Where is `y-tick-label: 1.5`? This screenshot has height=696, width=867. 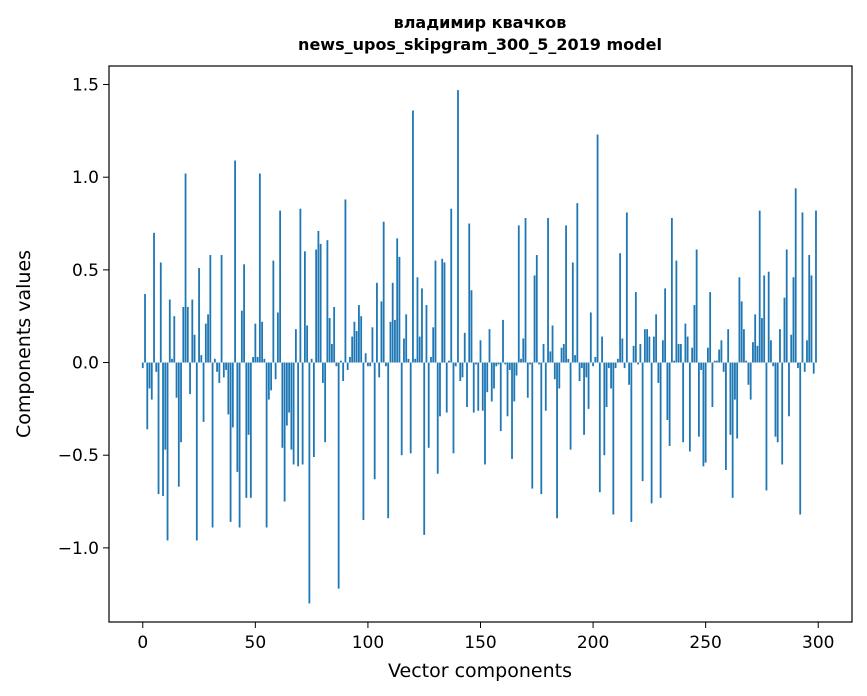
y-tick-label: 1.5 is located at coordinates (85, 86).